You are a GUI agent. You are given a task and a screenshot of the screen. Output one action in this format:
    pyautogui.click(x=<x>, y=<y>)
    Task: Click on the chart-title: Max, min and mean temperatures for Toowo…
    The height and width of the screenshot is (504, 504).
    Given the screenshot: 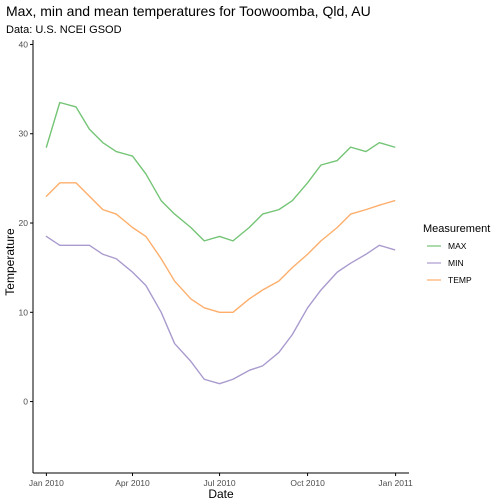 What is the action you would take?
    pyautogui.click(x=188, y=11)
    